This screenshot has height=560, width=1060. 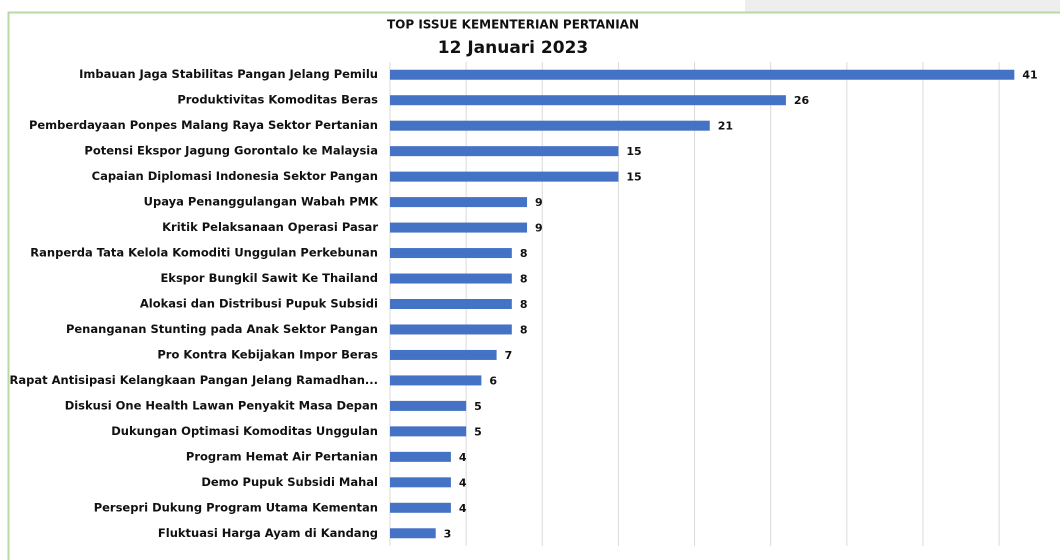 I want to click on y-tick-label: Produktivitas Komoditas Beras, so click(x=277, y=100).